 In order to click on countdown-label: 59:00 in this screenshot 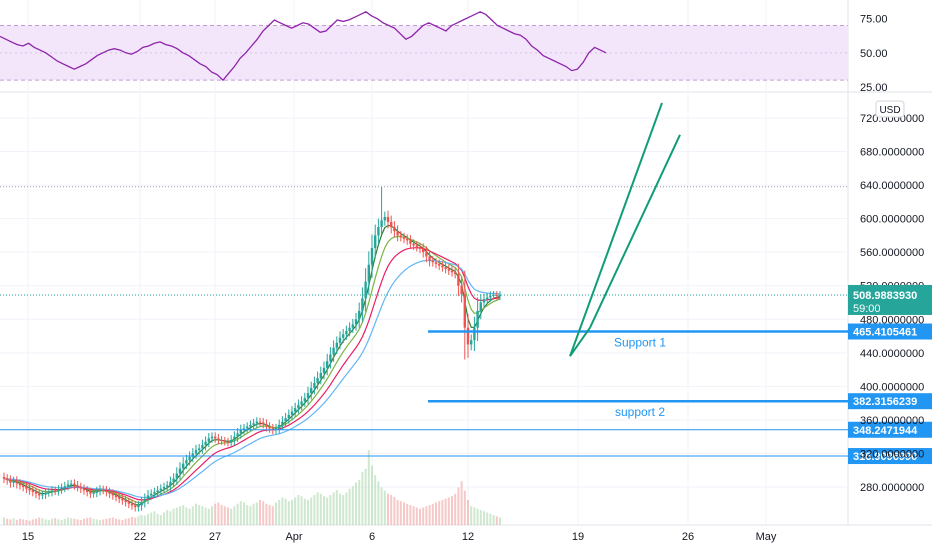, I will do `click(867, 309)`.